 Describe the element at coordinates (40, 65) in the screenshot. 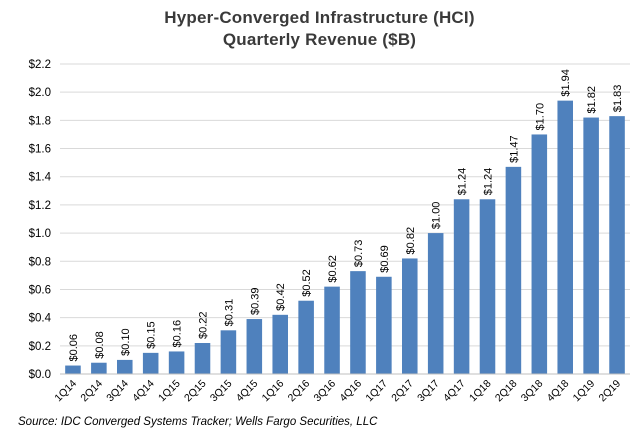

I see `y-tick-label: $2.2` at that location.